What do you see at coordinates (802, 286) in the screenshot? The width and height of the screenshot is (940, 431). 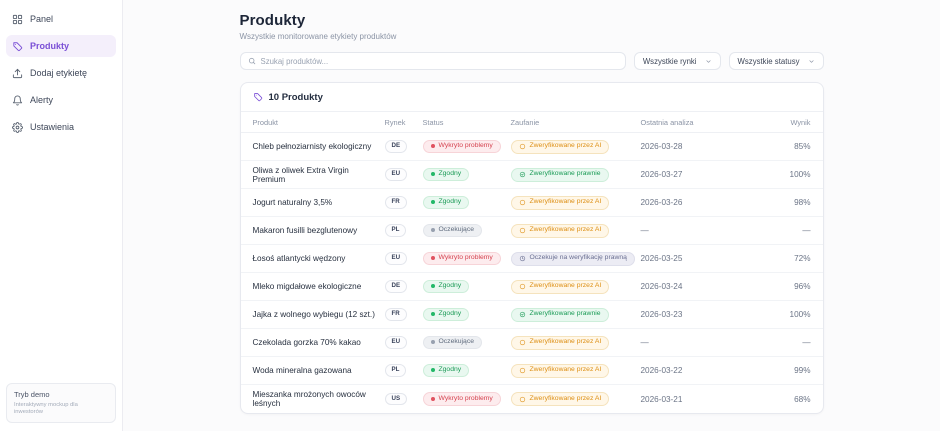 I see `score-value: 96%` at bounding box center [802, 286].